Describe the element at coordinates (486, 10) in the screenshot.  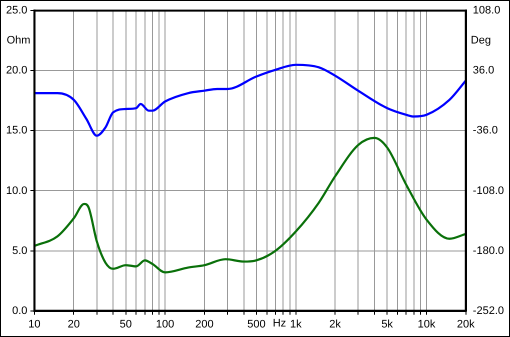
I see `y2-tick-label: 108.0` at that location.